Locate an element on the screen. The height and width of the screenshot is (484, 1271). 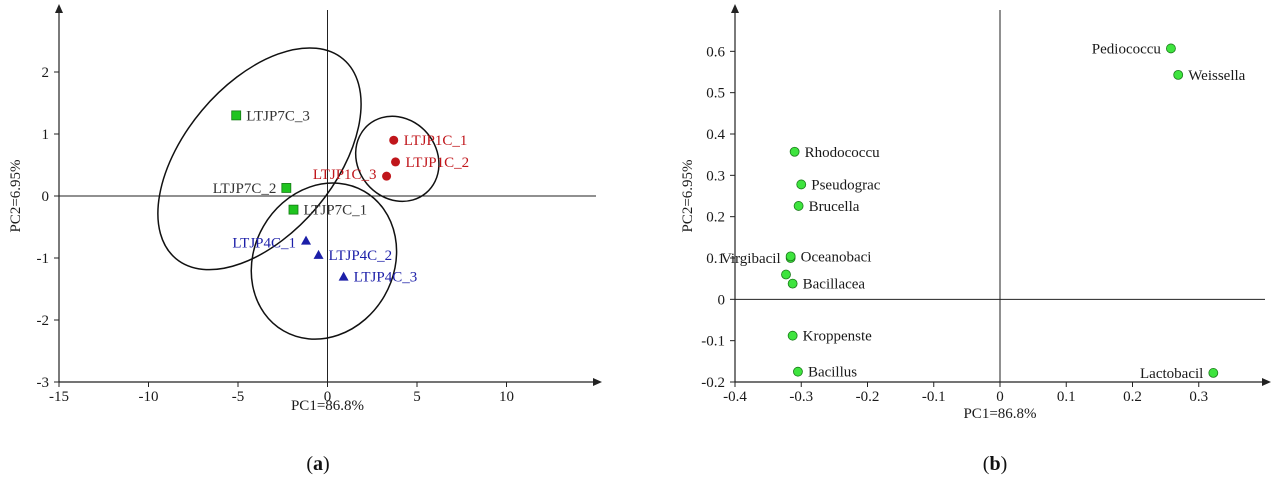
x-tick-label: -0.3 is located at coordinates (801, 397).